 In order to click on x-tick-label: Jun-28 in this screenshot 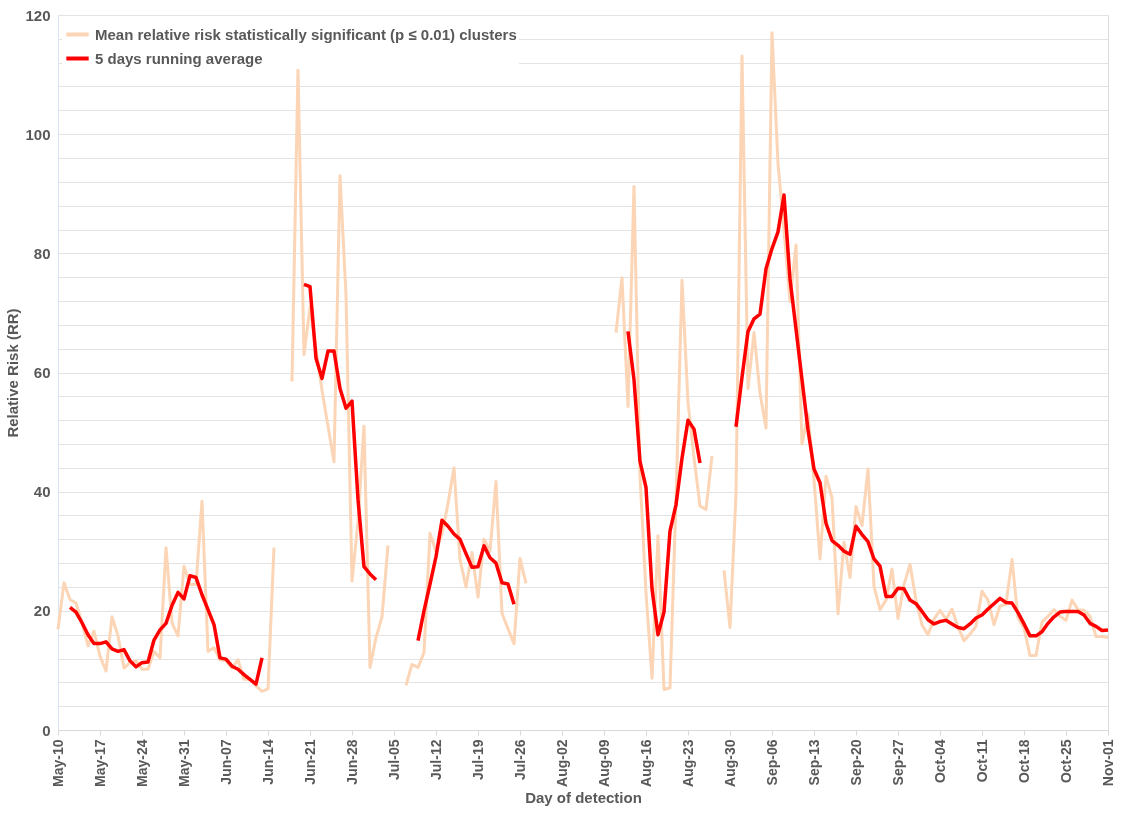, I will do `click(351, 762)`.